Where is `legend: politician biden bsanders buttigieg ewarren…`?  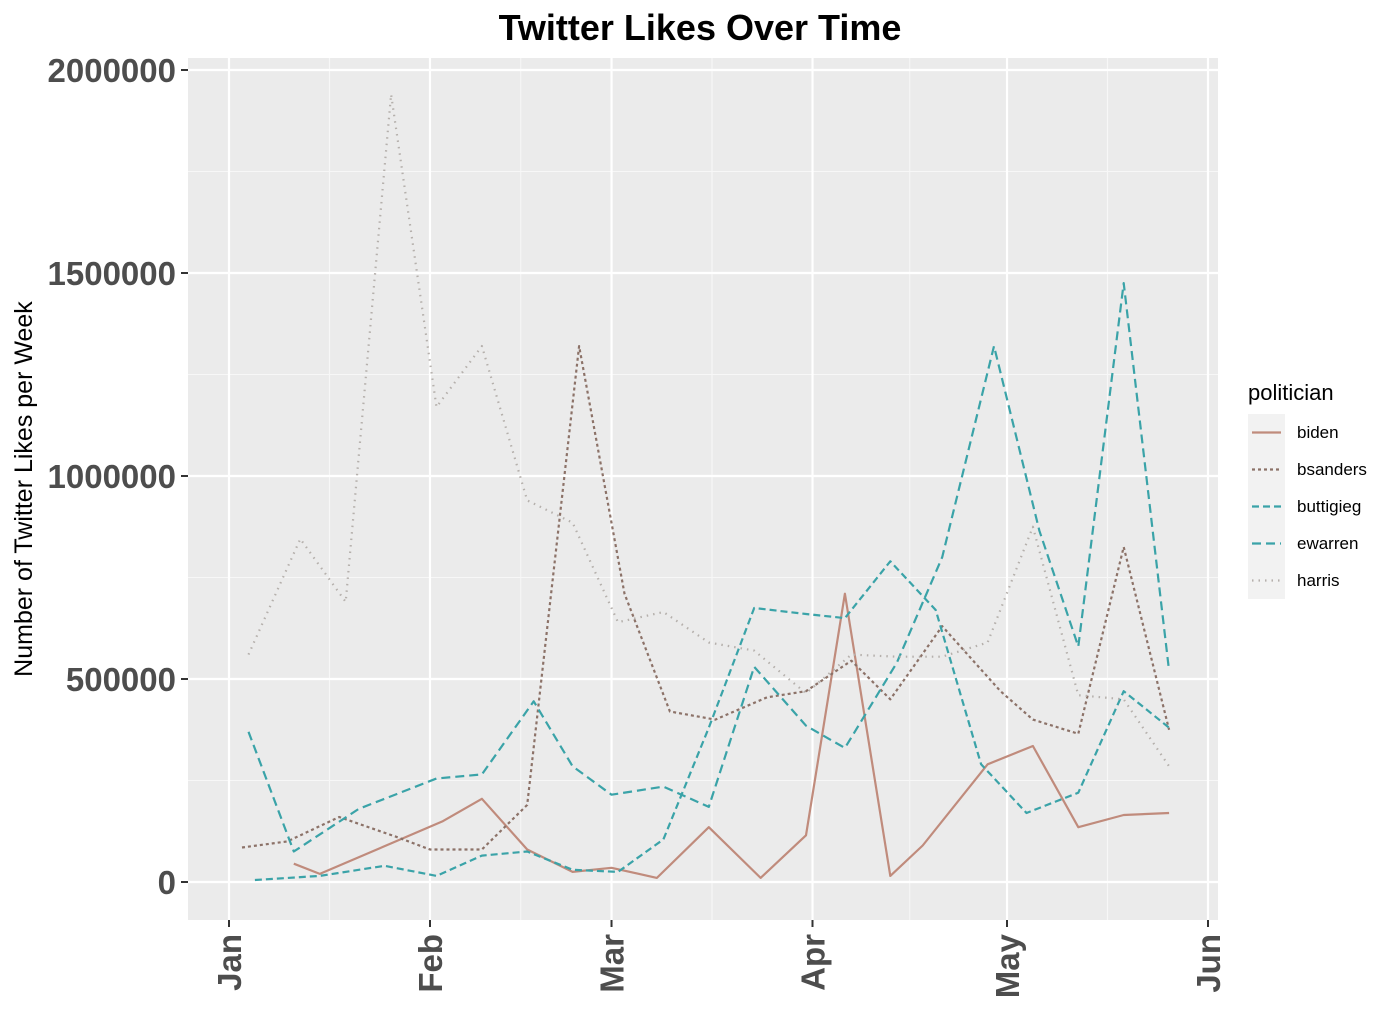 legend: politician biden bsanders buttigieg ewarren… is located at coordinates (1307, 489).